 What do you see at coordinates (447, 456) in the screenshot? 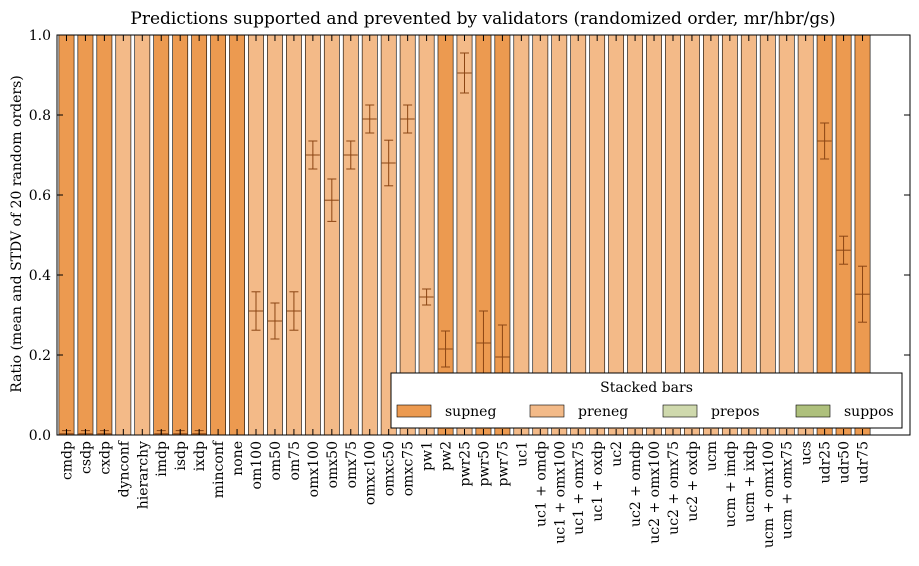
I see `x-tick-label: pw2` at bounding box center [447, 456].